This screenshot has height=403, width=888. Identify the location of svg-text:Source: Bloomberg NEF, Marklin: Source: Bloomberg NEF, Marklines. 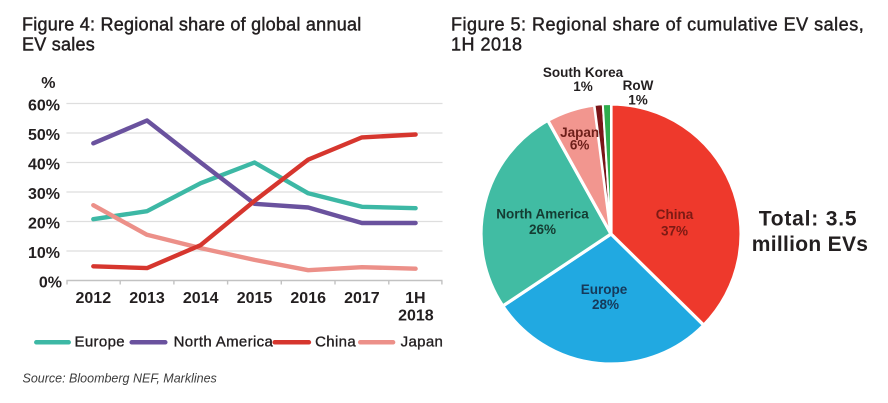
(120, 379).